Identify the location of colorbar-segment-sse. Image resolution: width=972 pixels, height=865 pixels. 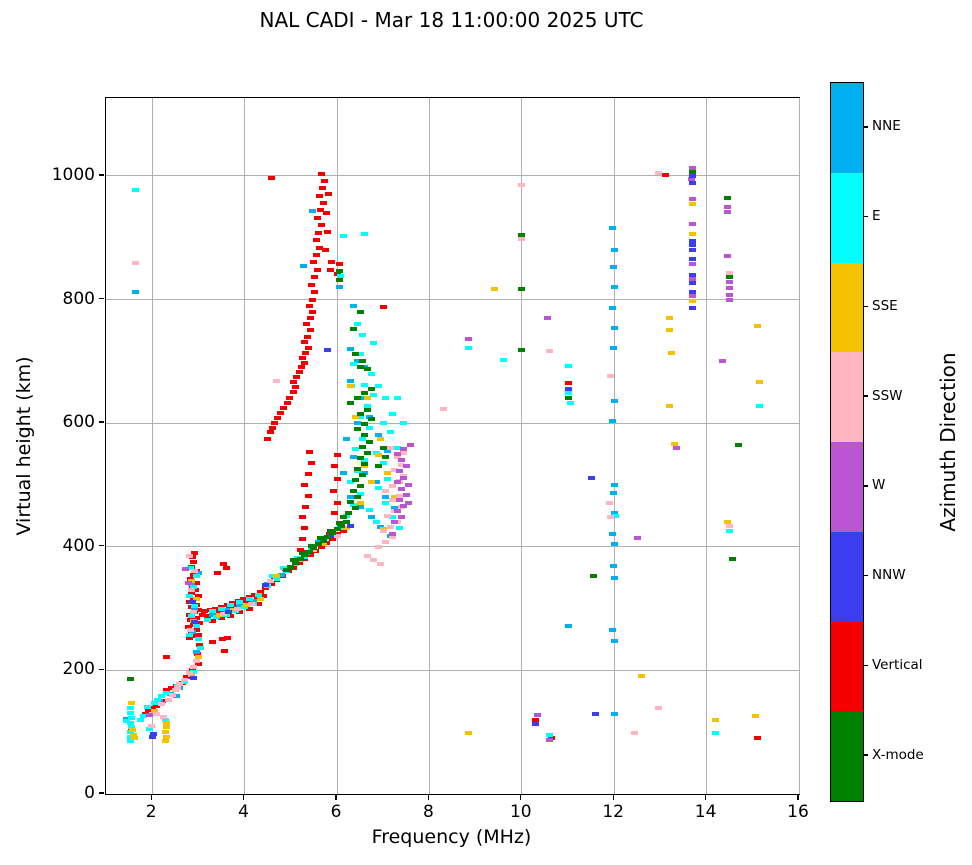
(847, 307).